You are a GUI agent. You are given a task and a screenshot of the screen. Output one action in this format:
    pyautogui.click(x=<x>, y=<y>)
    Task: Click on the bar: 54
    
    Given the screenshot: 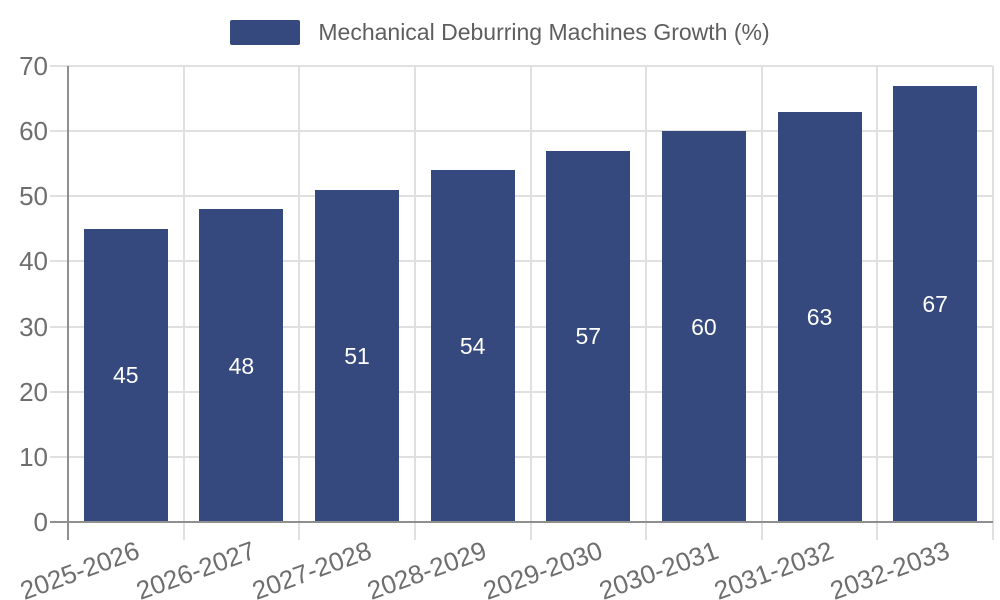 What is the action you would take?
    pyautogui.click(x=472, y=346)
    